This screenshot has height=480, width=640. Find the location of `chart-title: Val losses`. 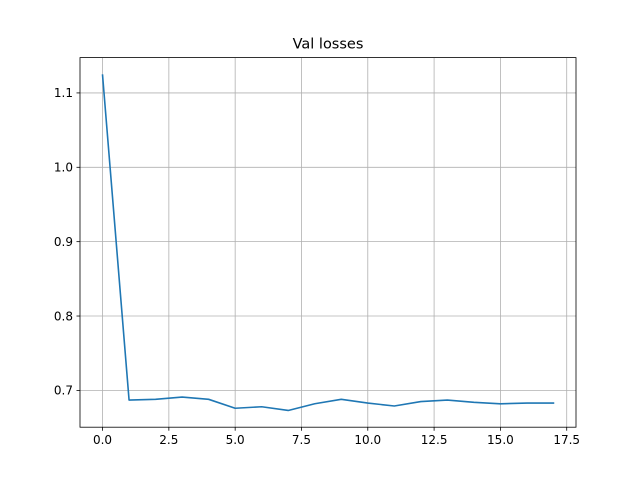

chart-title: Val losses is located at coordinates (328, 45).